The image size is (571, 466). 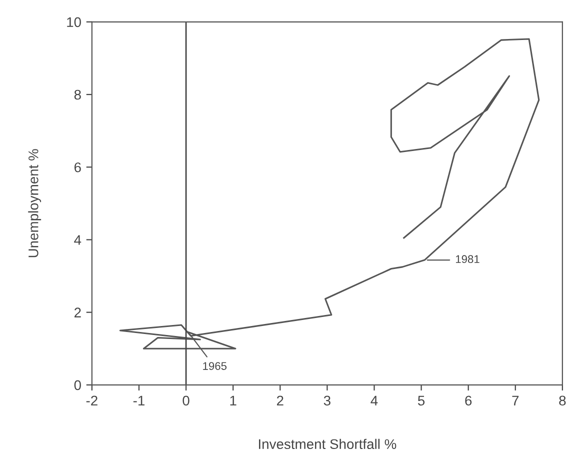 I want to click on x-tick-label: 5, so click(x=421, y=401).